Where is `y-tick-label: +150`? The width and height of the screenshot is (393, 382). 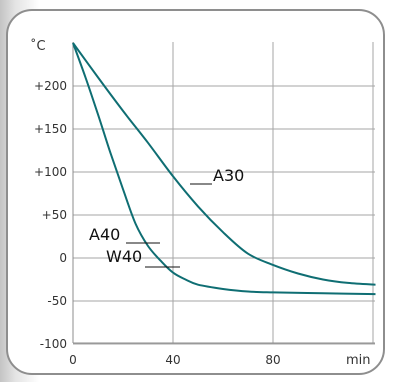 y-tick-label: +150 is located at coordinates (50, 129).